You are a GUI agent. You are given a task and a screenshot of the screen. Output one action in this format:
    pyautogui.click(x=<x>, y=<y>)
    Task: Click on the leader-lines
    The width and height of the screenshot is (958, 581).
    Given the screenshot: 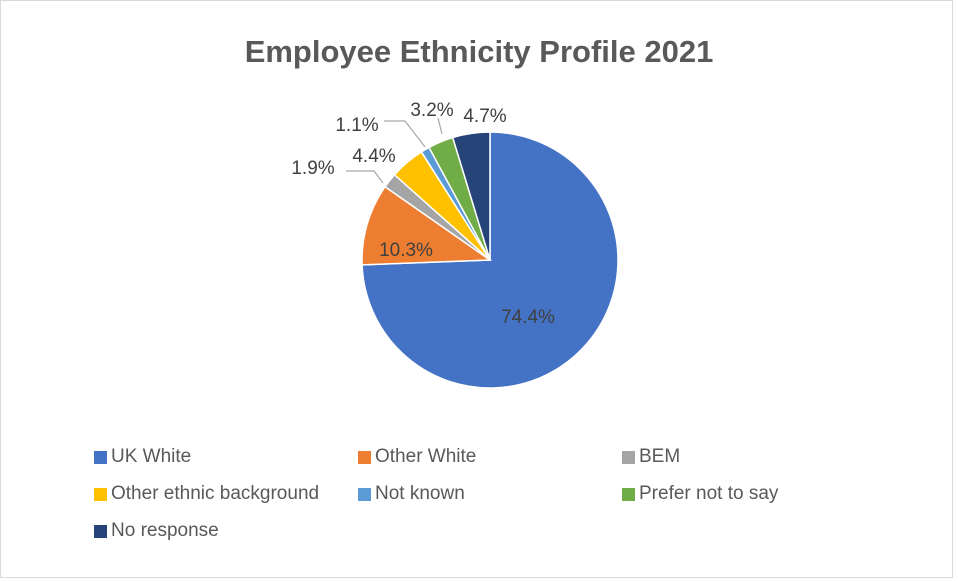 What is the action you would take?
    pyautogui.click(x=394, y=150)
    